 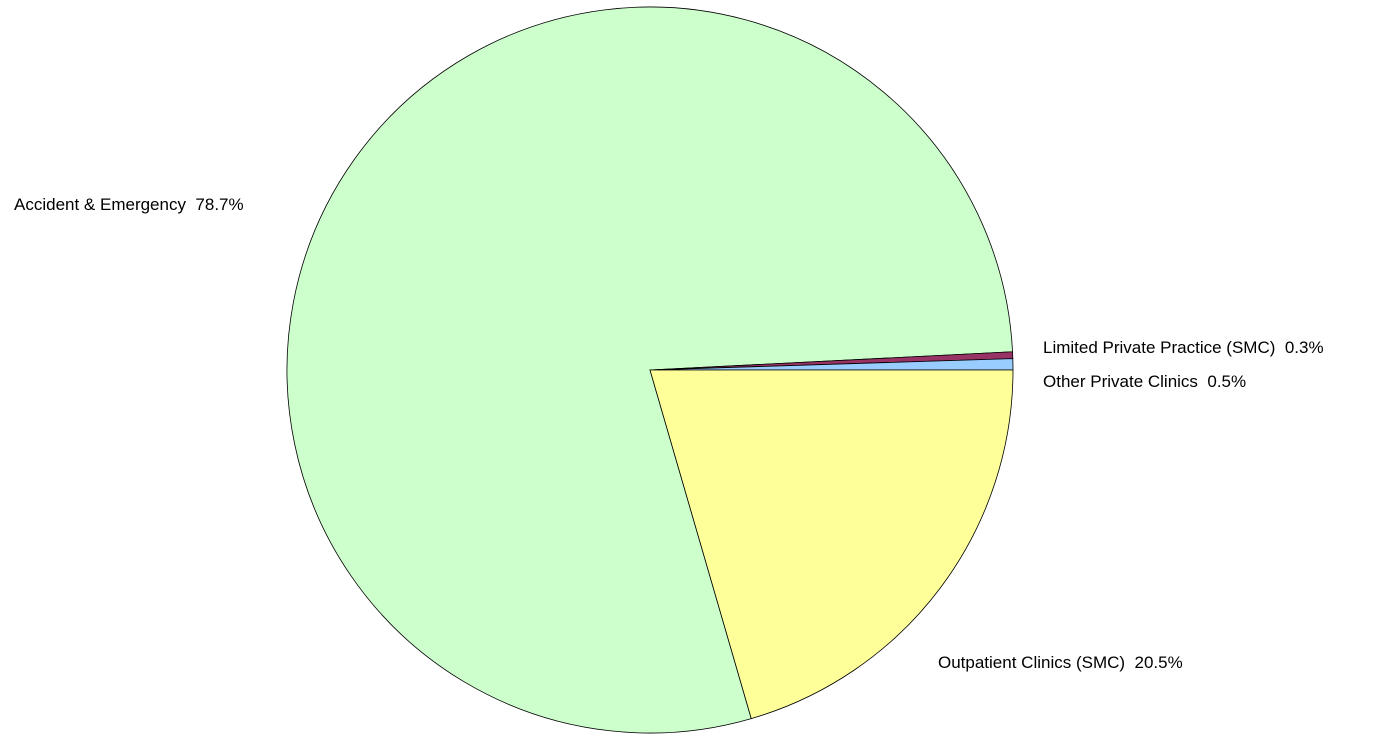 I want to click on pie-slice-outpatient-clinics-smc, so click(x=831, y=544).